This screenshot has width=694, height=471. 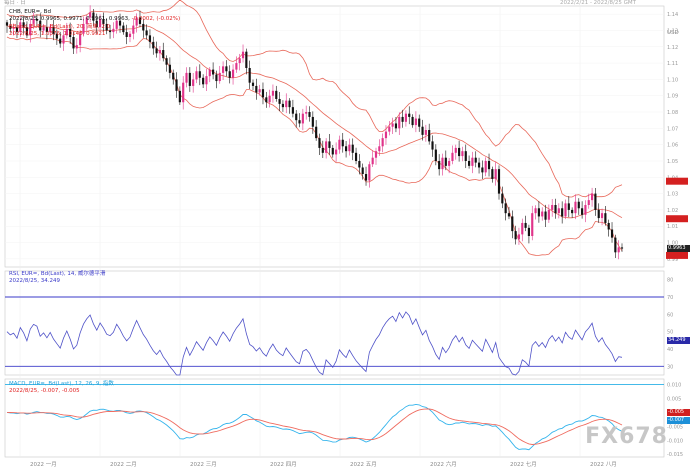 What do you see at coordinates (670, 367) in the screenshot?
I see `rsi-y-tick: 30` at bounding box center [670, 367].